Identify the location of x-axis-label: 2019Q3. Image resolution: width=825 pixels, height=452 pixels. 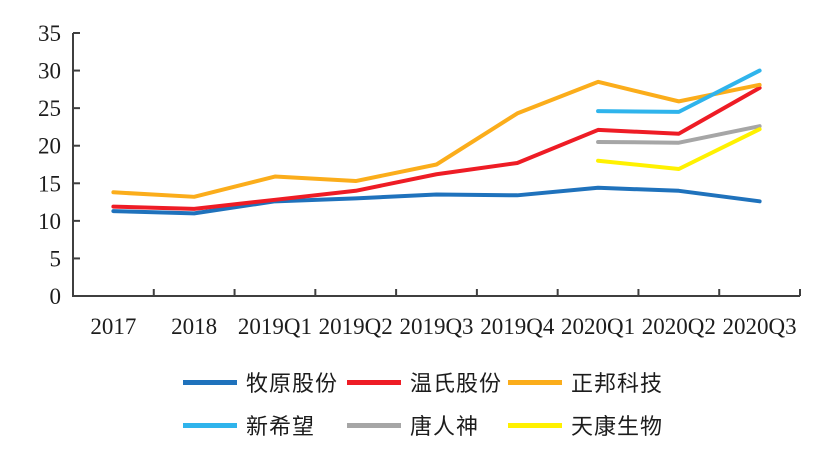
(436, 326).